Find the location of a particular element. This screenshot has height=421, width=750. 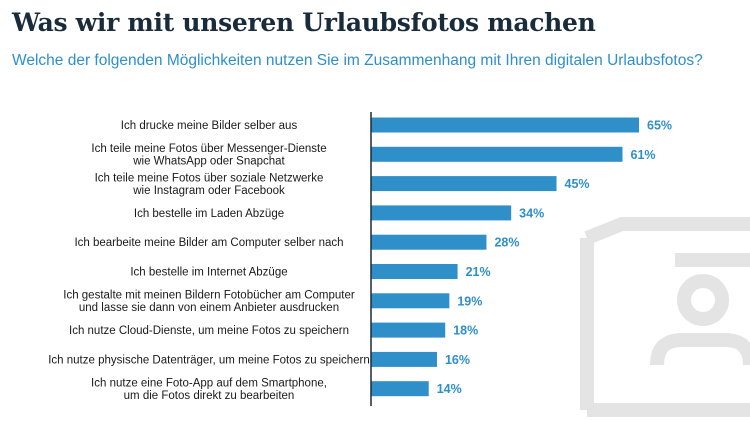

category-label: Ich drucke meine Bilder selber aus is located at coordinates (209, 126).